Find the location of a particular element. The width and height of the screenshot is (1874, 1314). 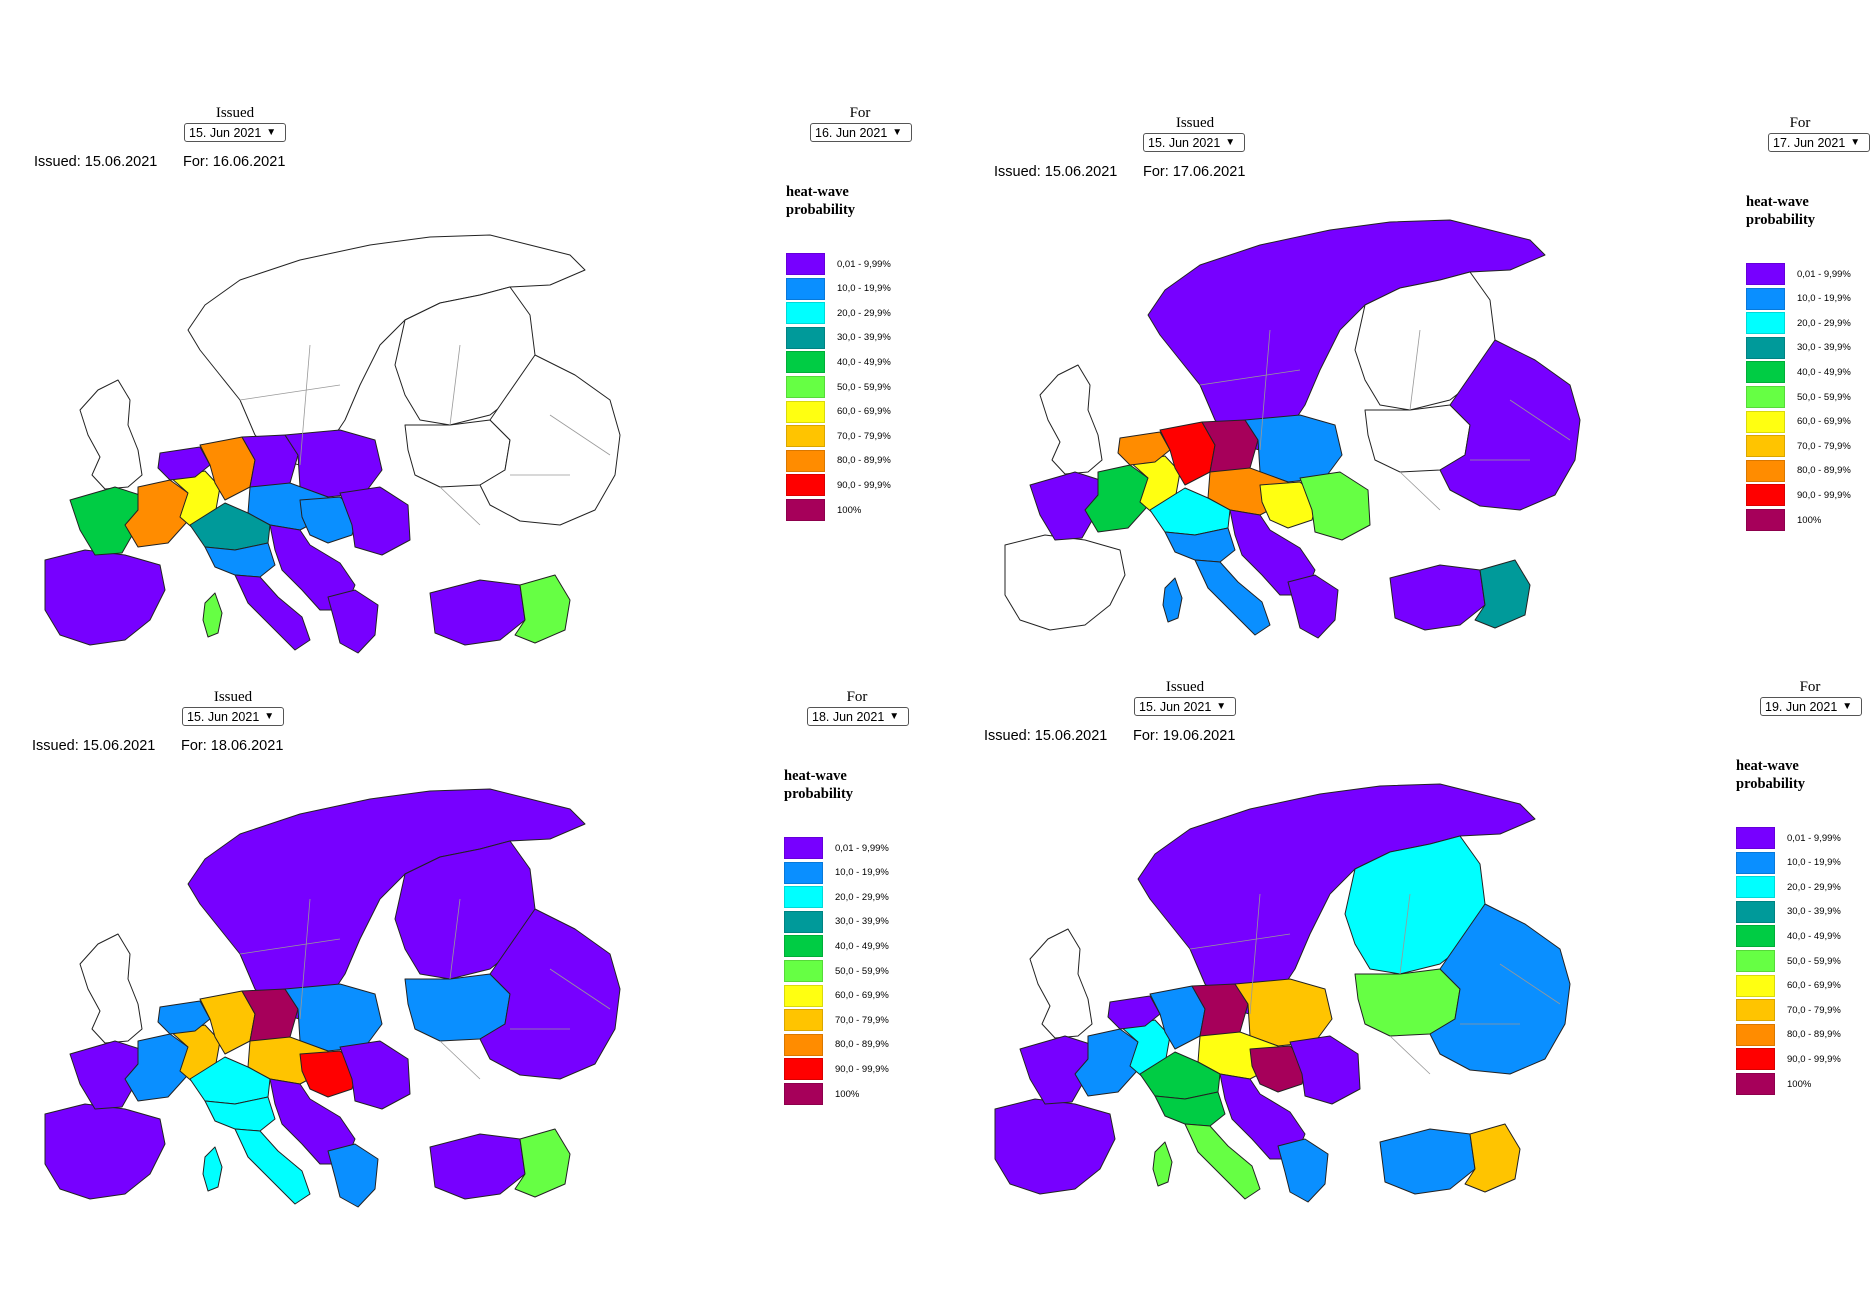

legend-item: 70,0 - 79,9% is located at coordinates (1798, 446).